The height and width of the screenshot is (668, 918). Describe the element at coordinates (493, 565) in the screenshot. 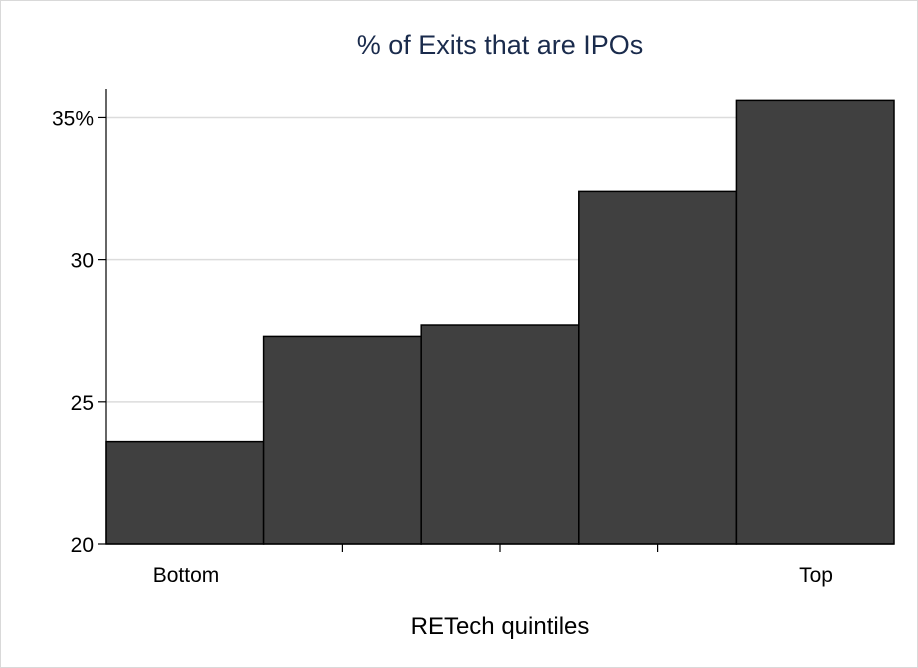

I see `x-ticks: Bottom Top` at that location.